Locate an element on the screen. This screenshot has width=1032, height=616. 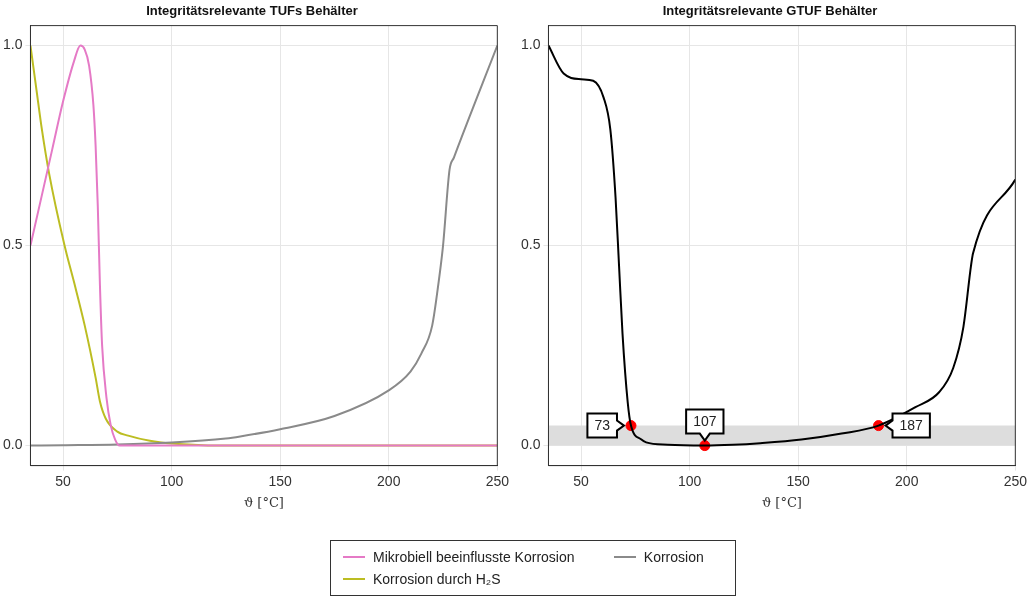
legend-label: Mikrobiell beeinflusste Korrosion is located at coordinates (474, 557).